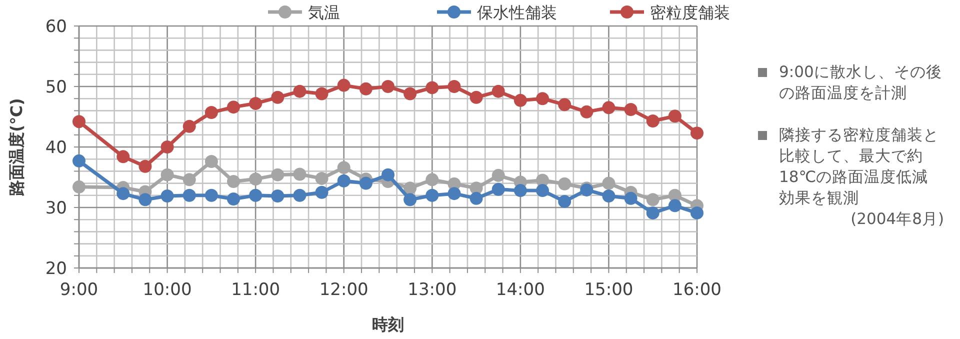 The image size is (960, 339). What do you see at coordinates (56, 208) in the screenshot?
I see `y-tick-label: 30` at bounding box center [56, 208].